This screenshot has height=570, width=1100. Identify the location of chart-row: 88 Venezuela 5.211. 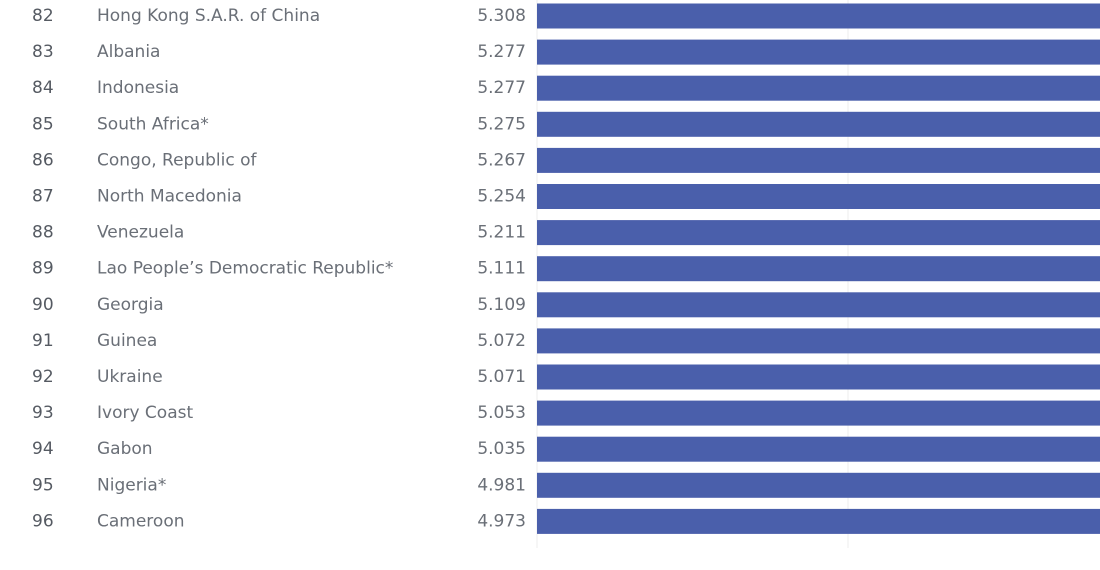
(566, 233).